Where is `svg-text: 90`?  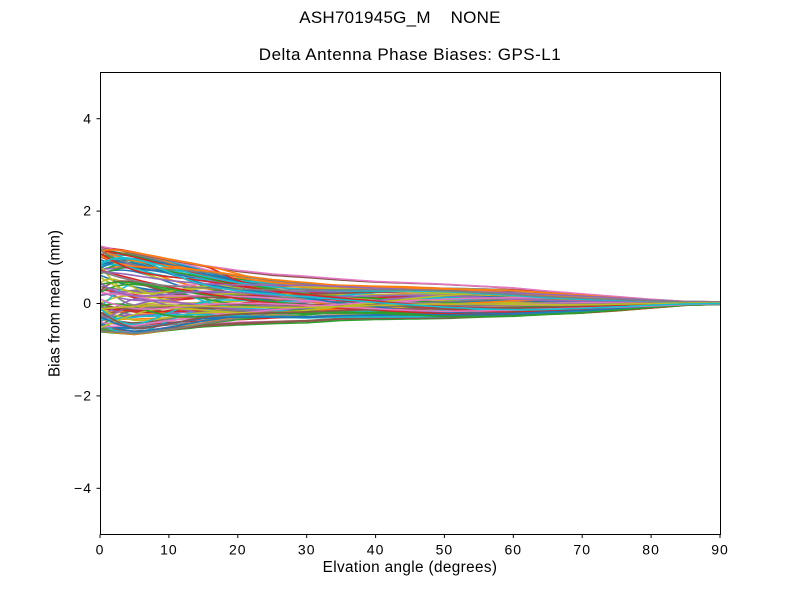 svg-text: 90 is located at coordinates (720, 550).